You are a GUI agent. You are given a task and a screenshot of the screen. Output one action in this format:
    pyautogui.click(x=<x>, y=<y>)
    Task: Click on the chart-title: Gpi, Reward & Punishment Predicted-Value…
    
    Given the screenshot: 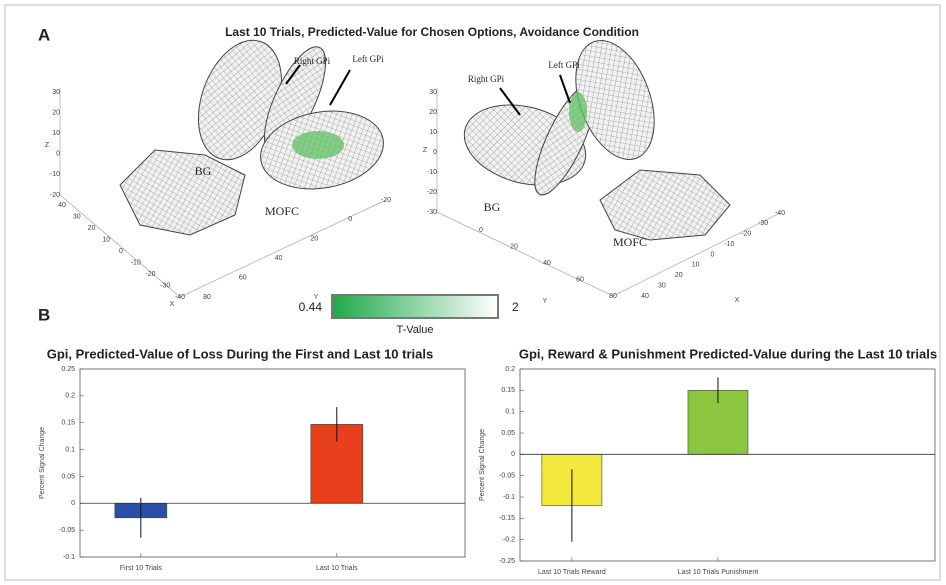 What is the action you would take?
    pyautogui.click(x=728, y=353)
    